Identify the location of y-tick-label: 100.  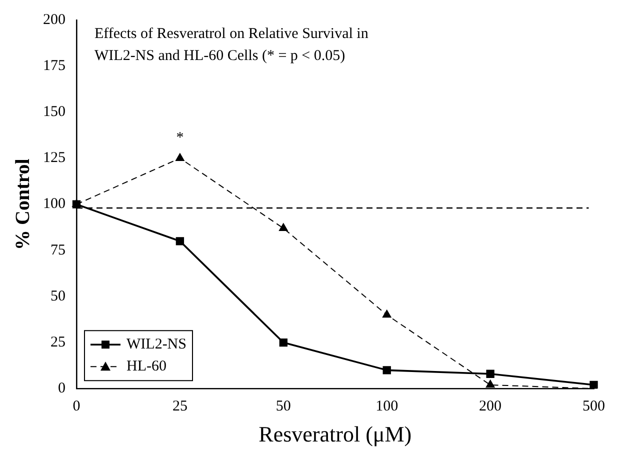
(54, 204).